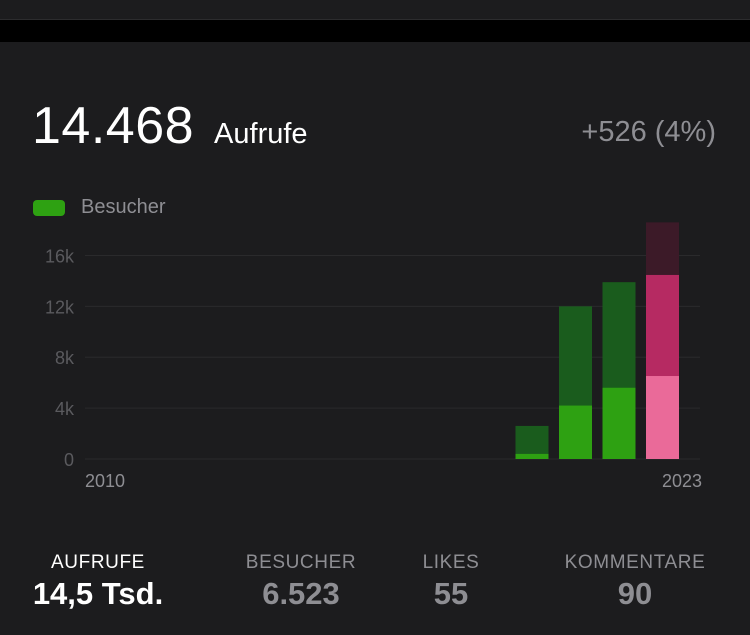 Image resolution: width=750 pixels, height=635 pixels. I want to click on y-tick-label: 12k, so click(60, 307).